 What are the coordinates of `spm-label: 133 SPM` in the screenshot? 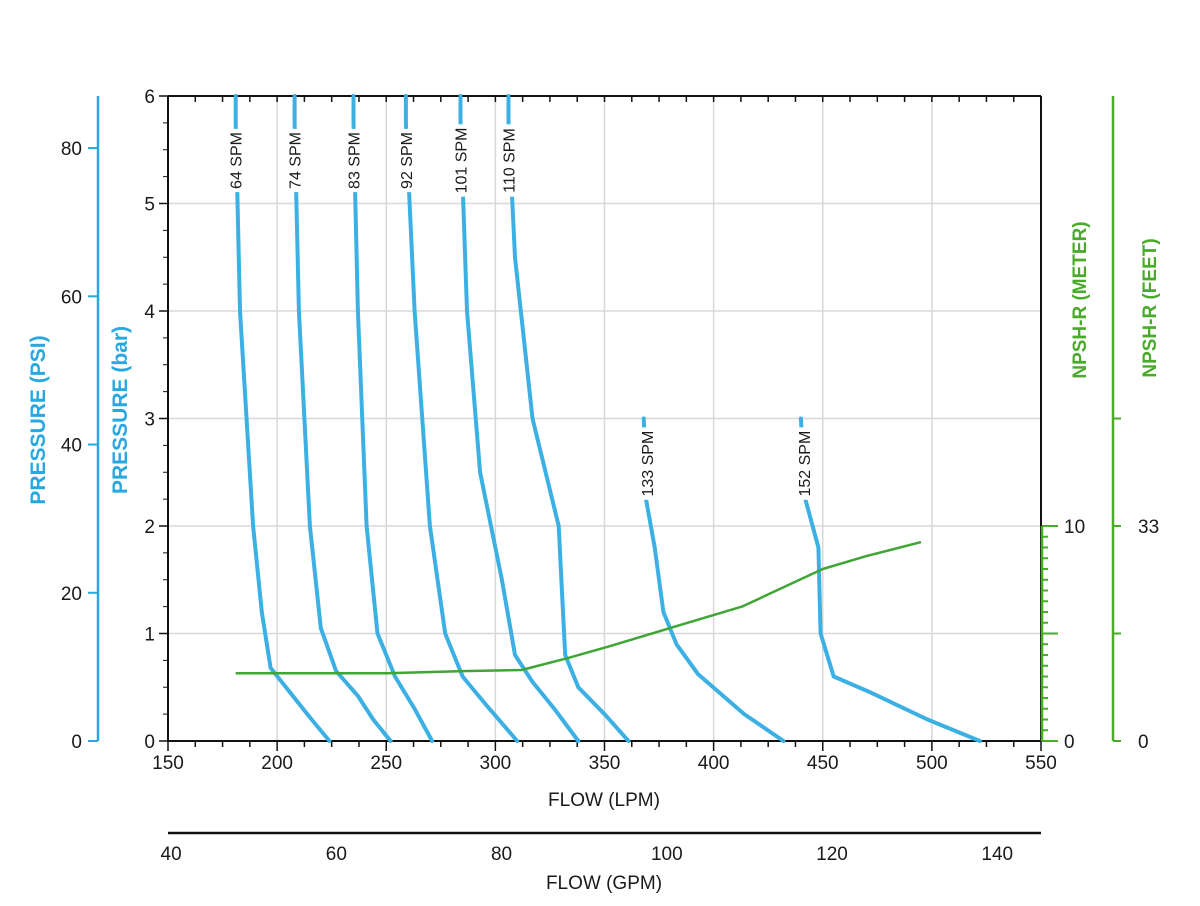 It's located at (648, 464).